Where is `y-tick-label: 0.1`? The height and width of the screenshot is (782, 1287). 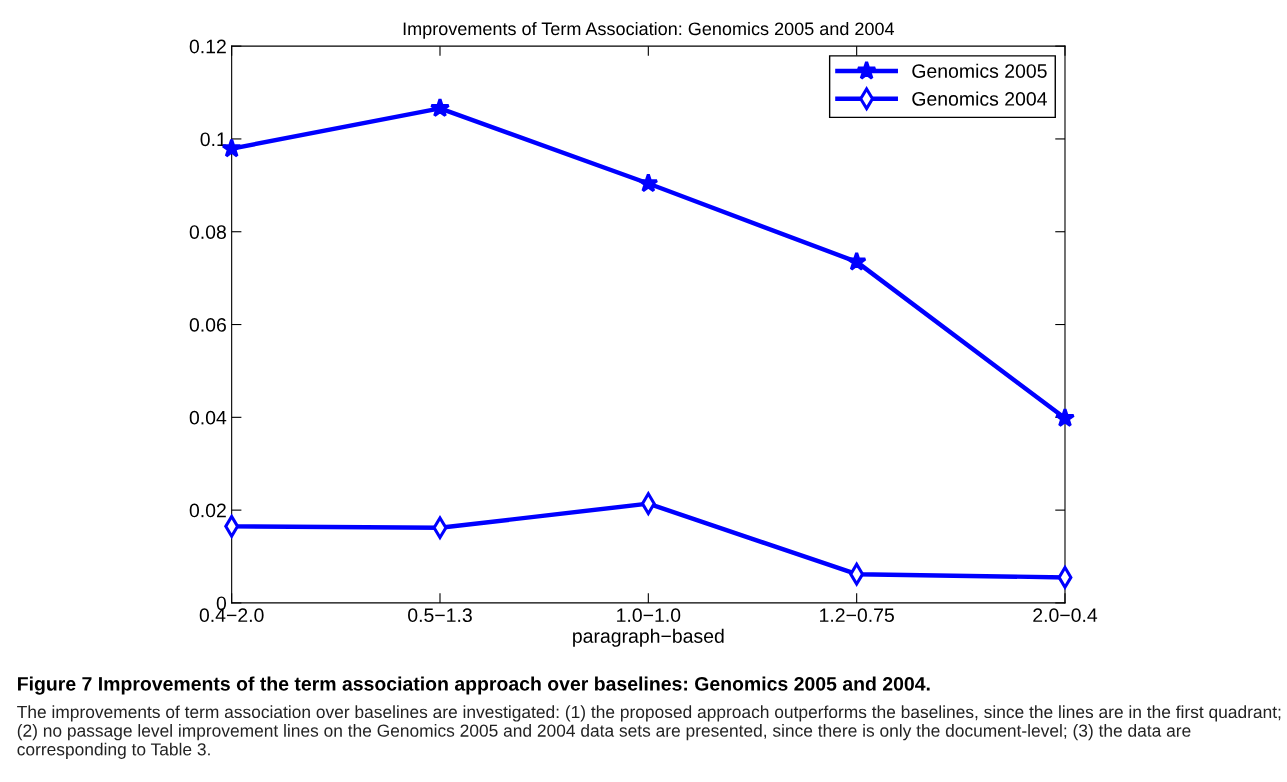
y-tick-label: 0.1 is located at coordinates (213, 139).